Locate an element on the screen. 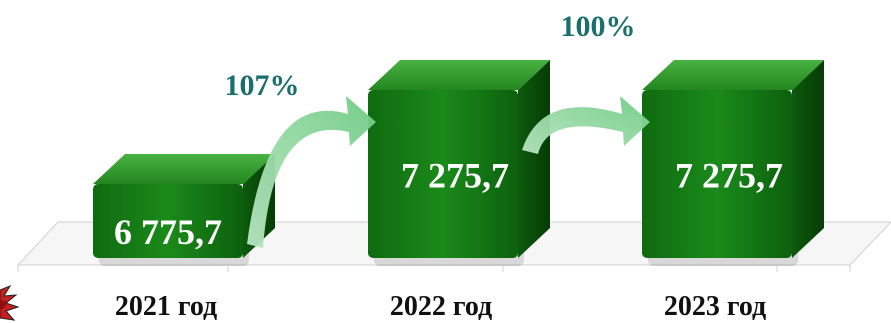  growth-percent-label: 107% is located at coordinates (262, 85).